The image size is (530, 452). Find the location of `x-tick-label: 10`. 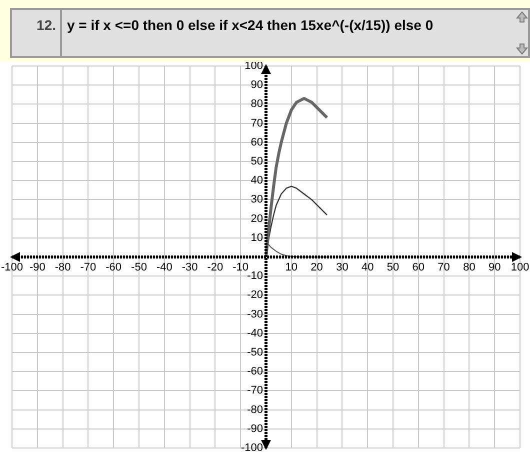

x-tick-label: 10 is located at coordinates (291, 268).